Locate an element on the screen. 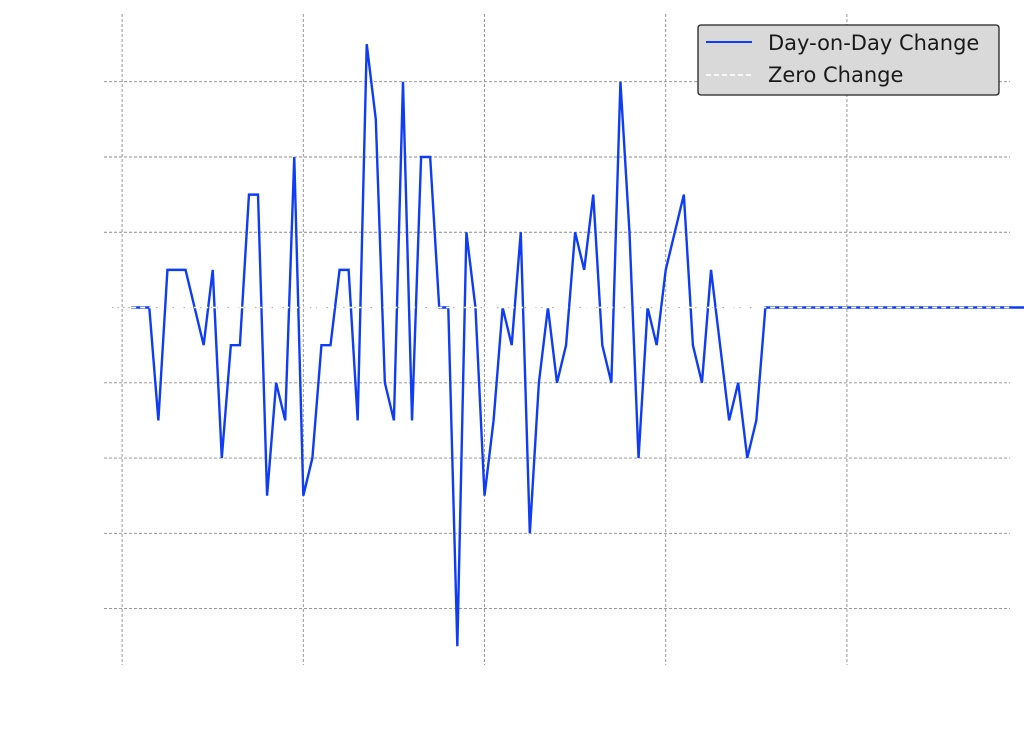  legend-box is located at coordinates (848, 60).